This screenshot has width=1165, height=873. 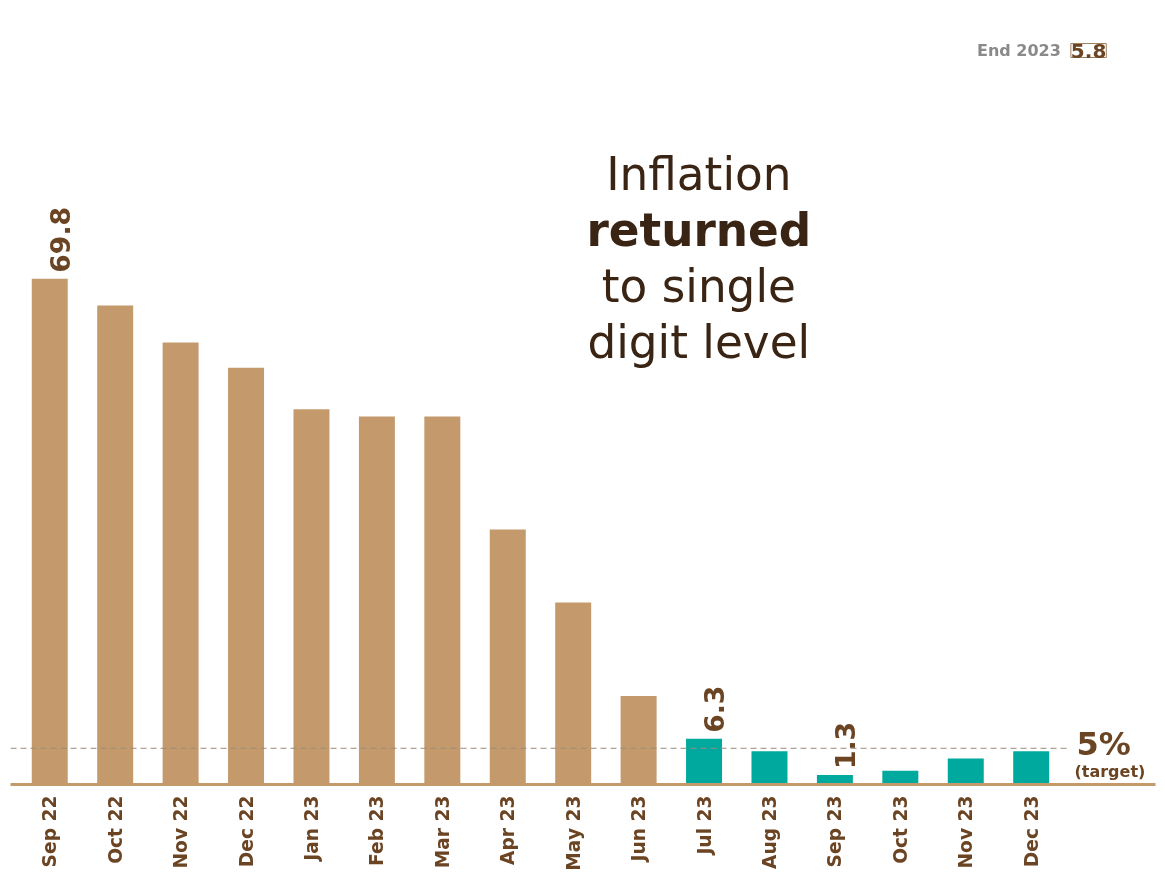 What do you see at coordinates (835, 831) in the screenshot?
I see `x-tick-label: Sep 23` at bounding box center [835, 831].